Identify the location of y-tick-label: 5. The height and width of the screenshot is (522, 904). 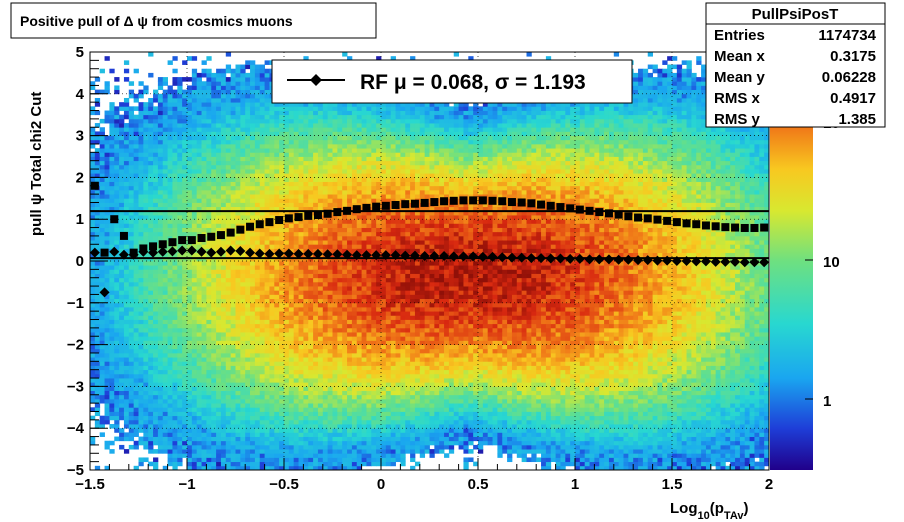
(80, 52).